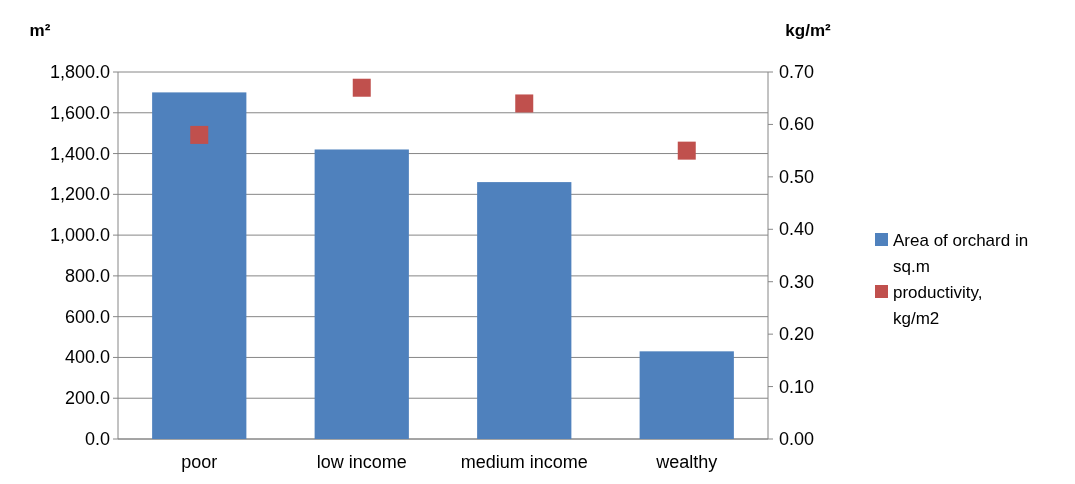  Describe the element at coordinates (938, 305) in the screenshot. I see `legend-label: productivity, kg/m2` at that location.